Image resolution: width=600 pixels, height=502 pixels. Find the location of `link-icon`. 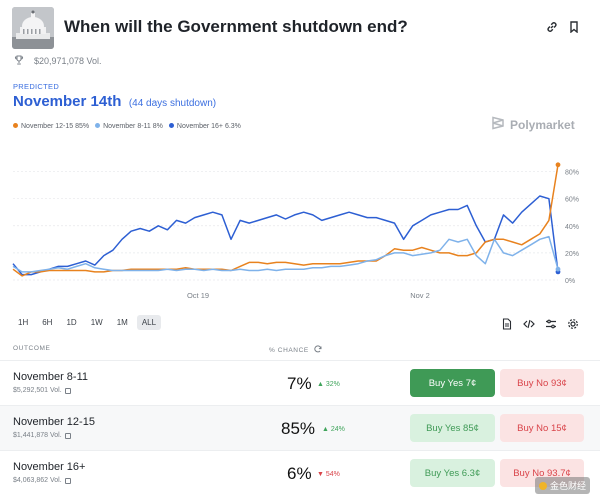

link-icon is located at coordinates (552, 27).